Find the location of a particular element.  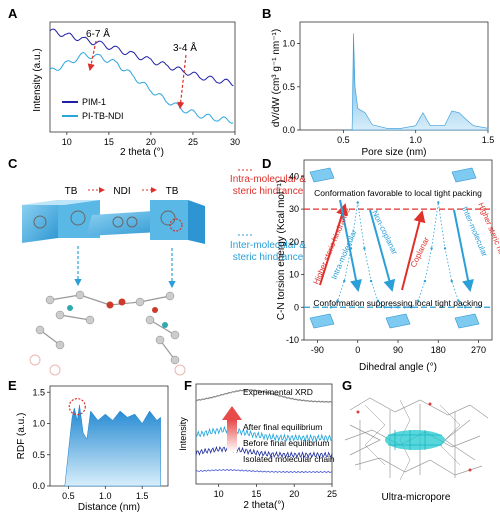

panel-a-series is located at coordinates (141, 76).